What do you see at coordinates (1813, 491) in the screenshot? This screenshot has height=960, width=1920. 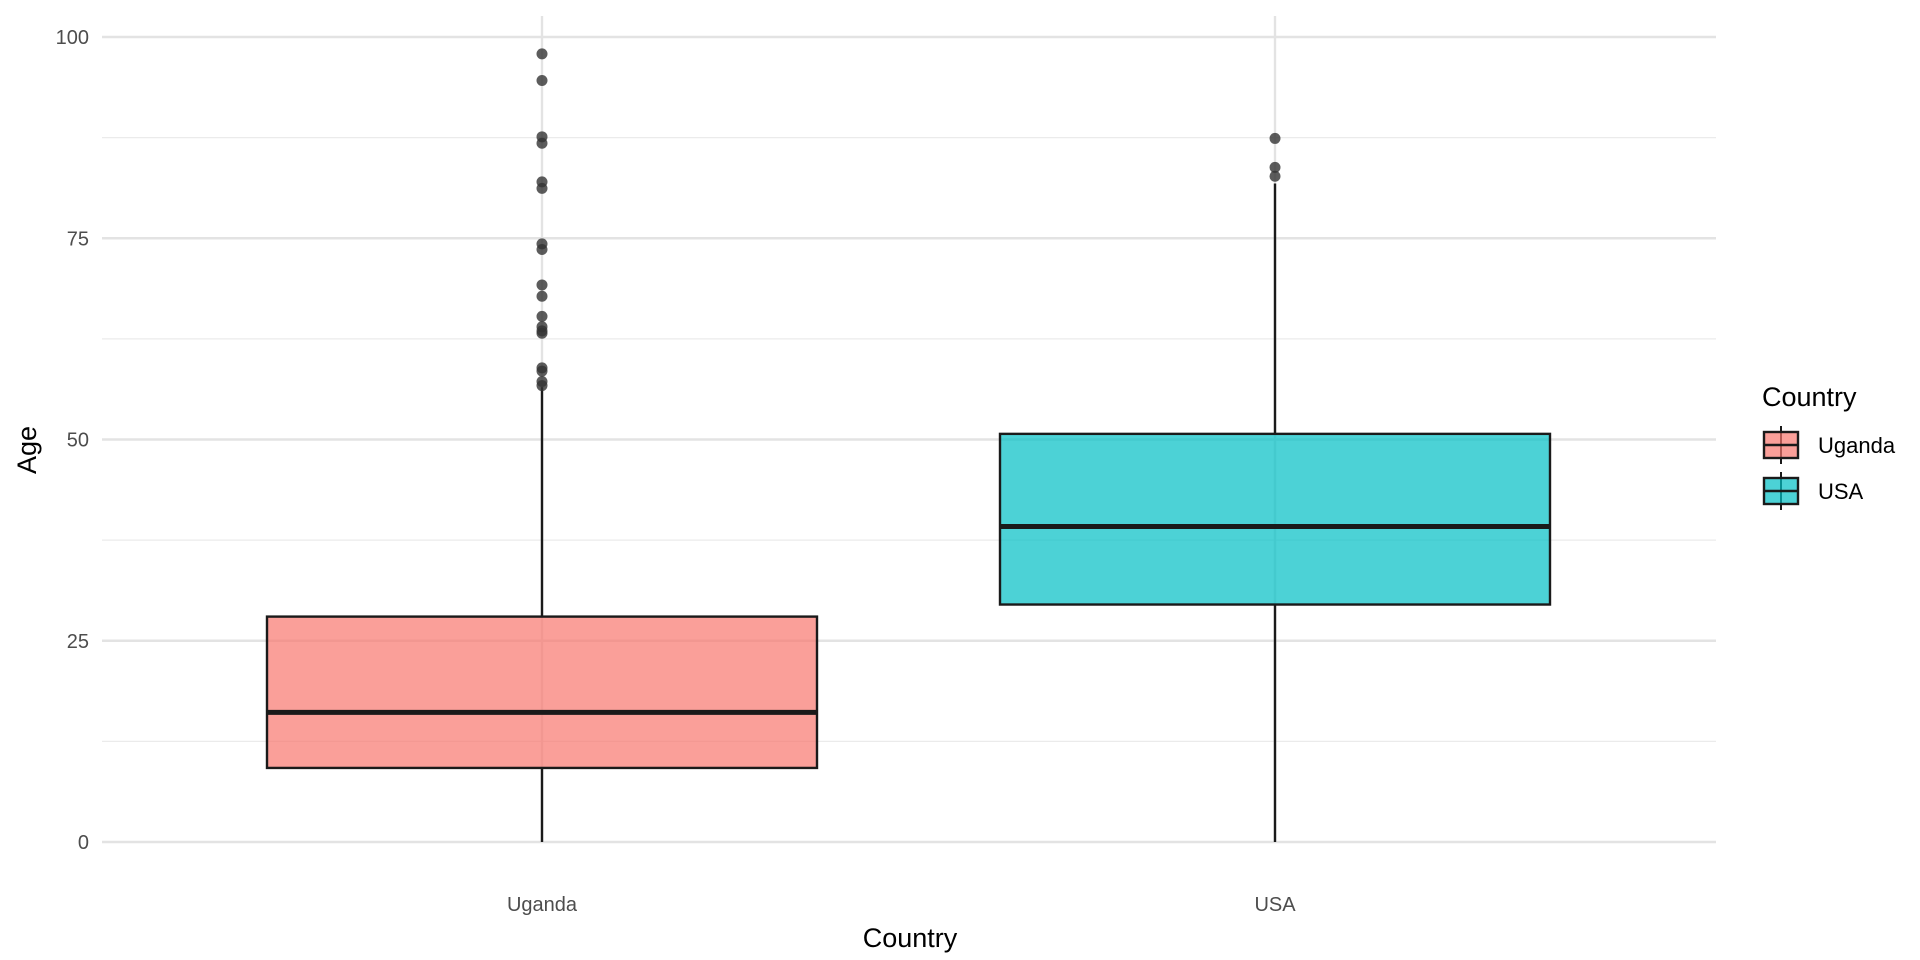 I see `legend-entry-usa: USA` at bounding box center [1813, 491].